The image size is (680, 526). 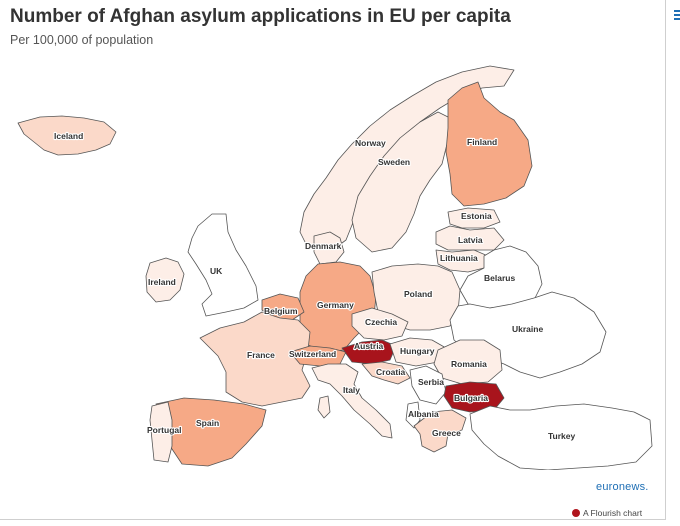 I want to click on label-finland: Finland, so click(x=482, y=142).